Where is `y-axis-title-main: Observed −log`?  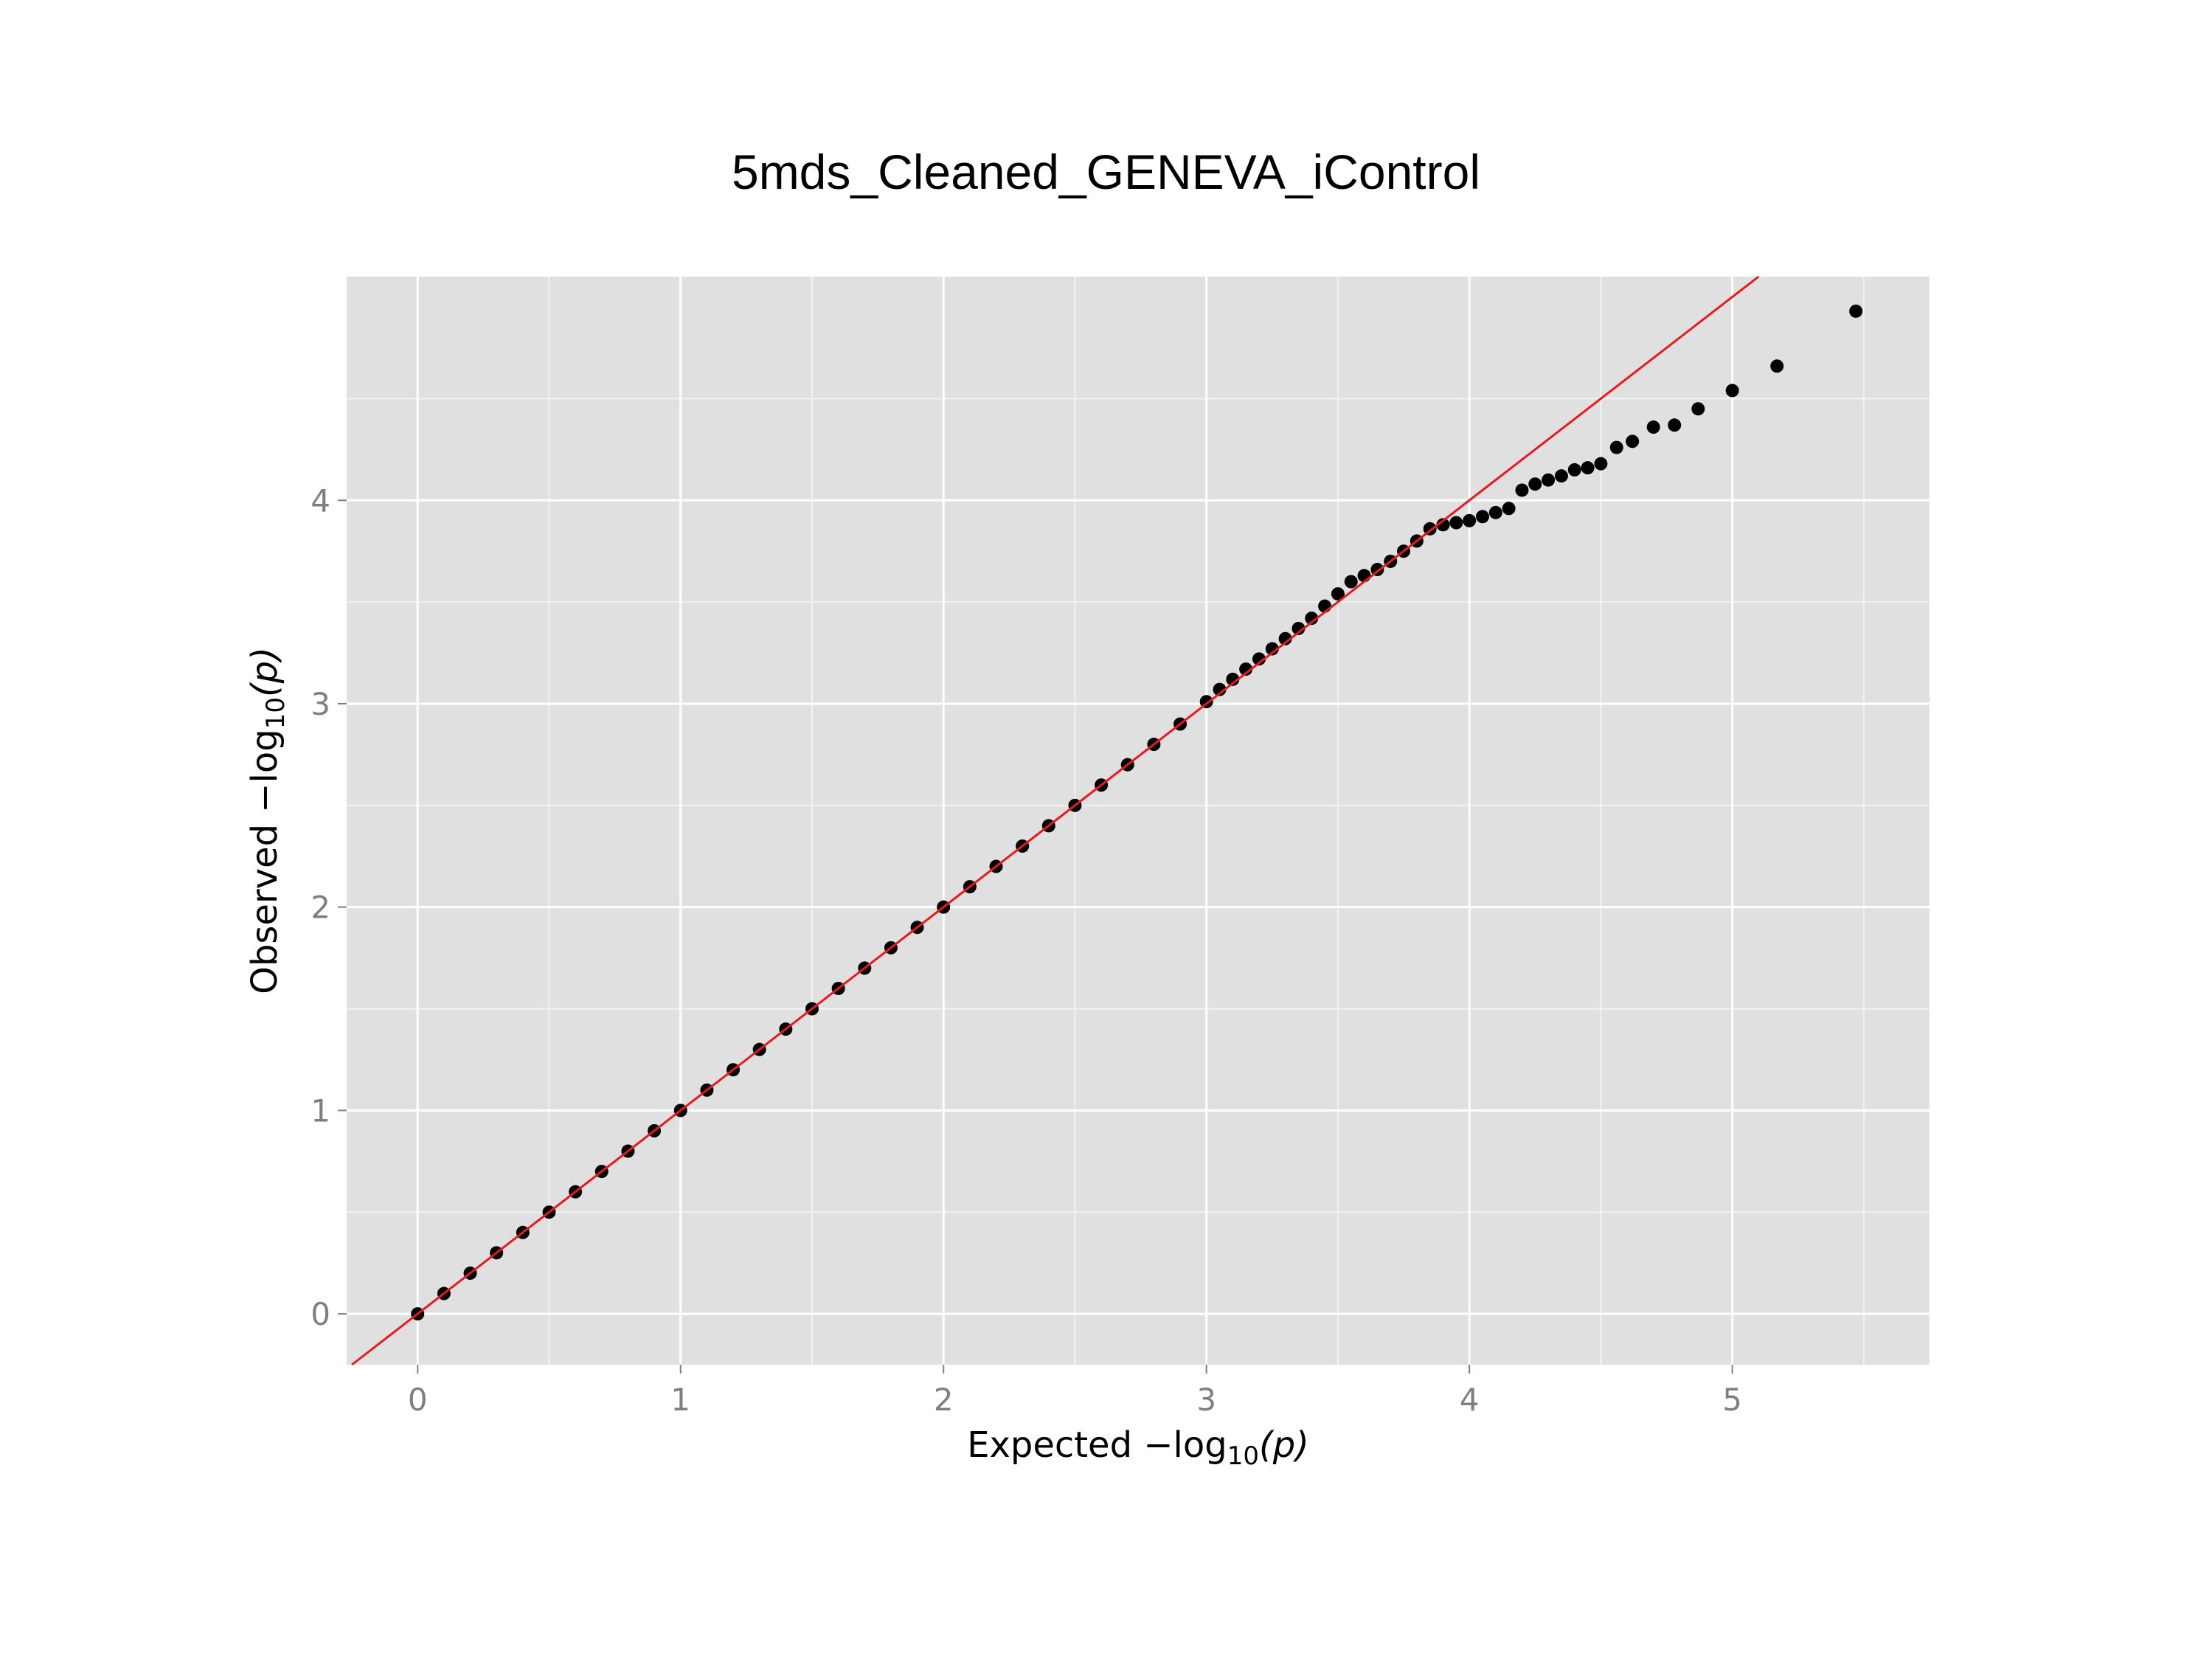 y-axis-title-main: Observed −log is located at coordinates (265, 861).